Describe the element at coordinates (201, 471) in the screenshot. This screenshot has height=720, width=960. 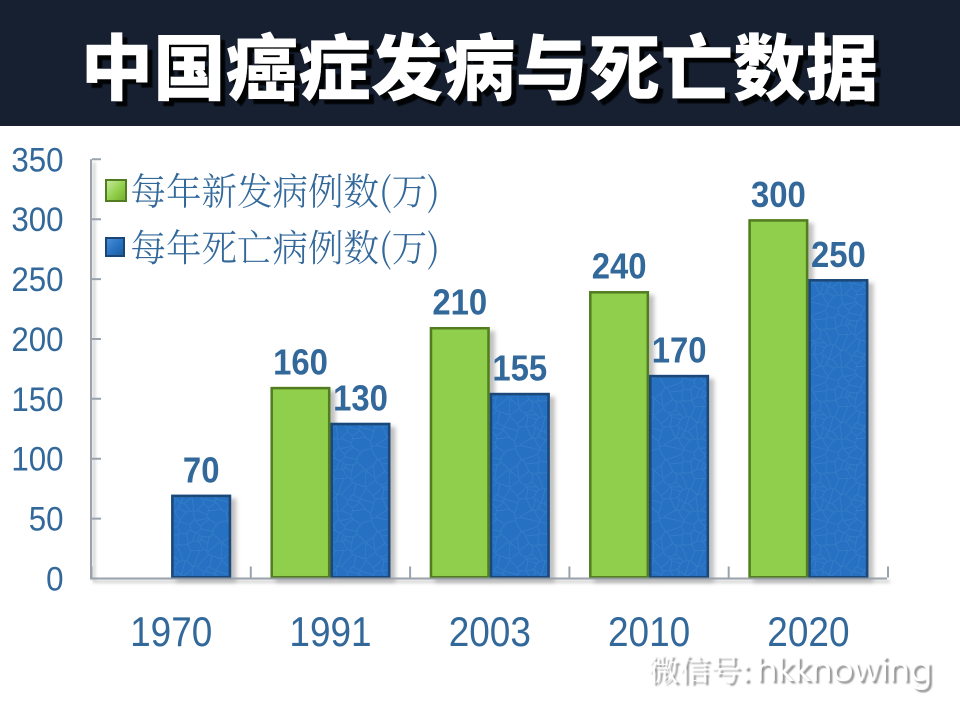
I see `svg-text: 70` at that location.